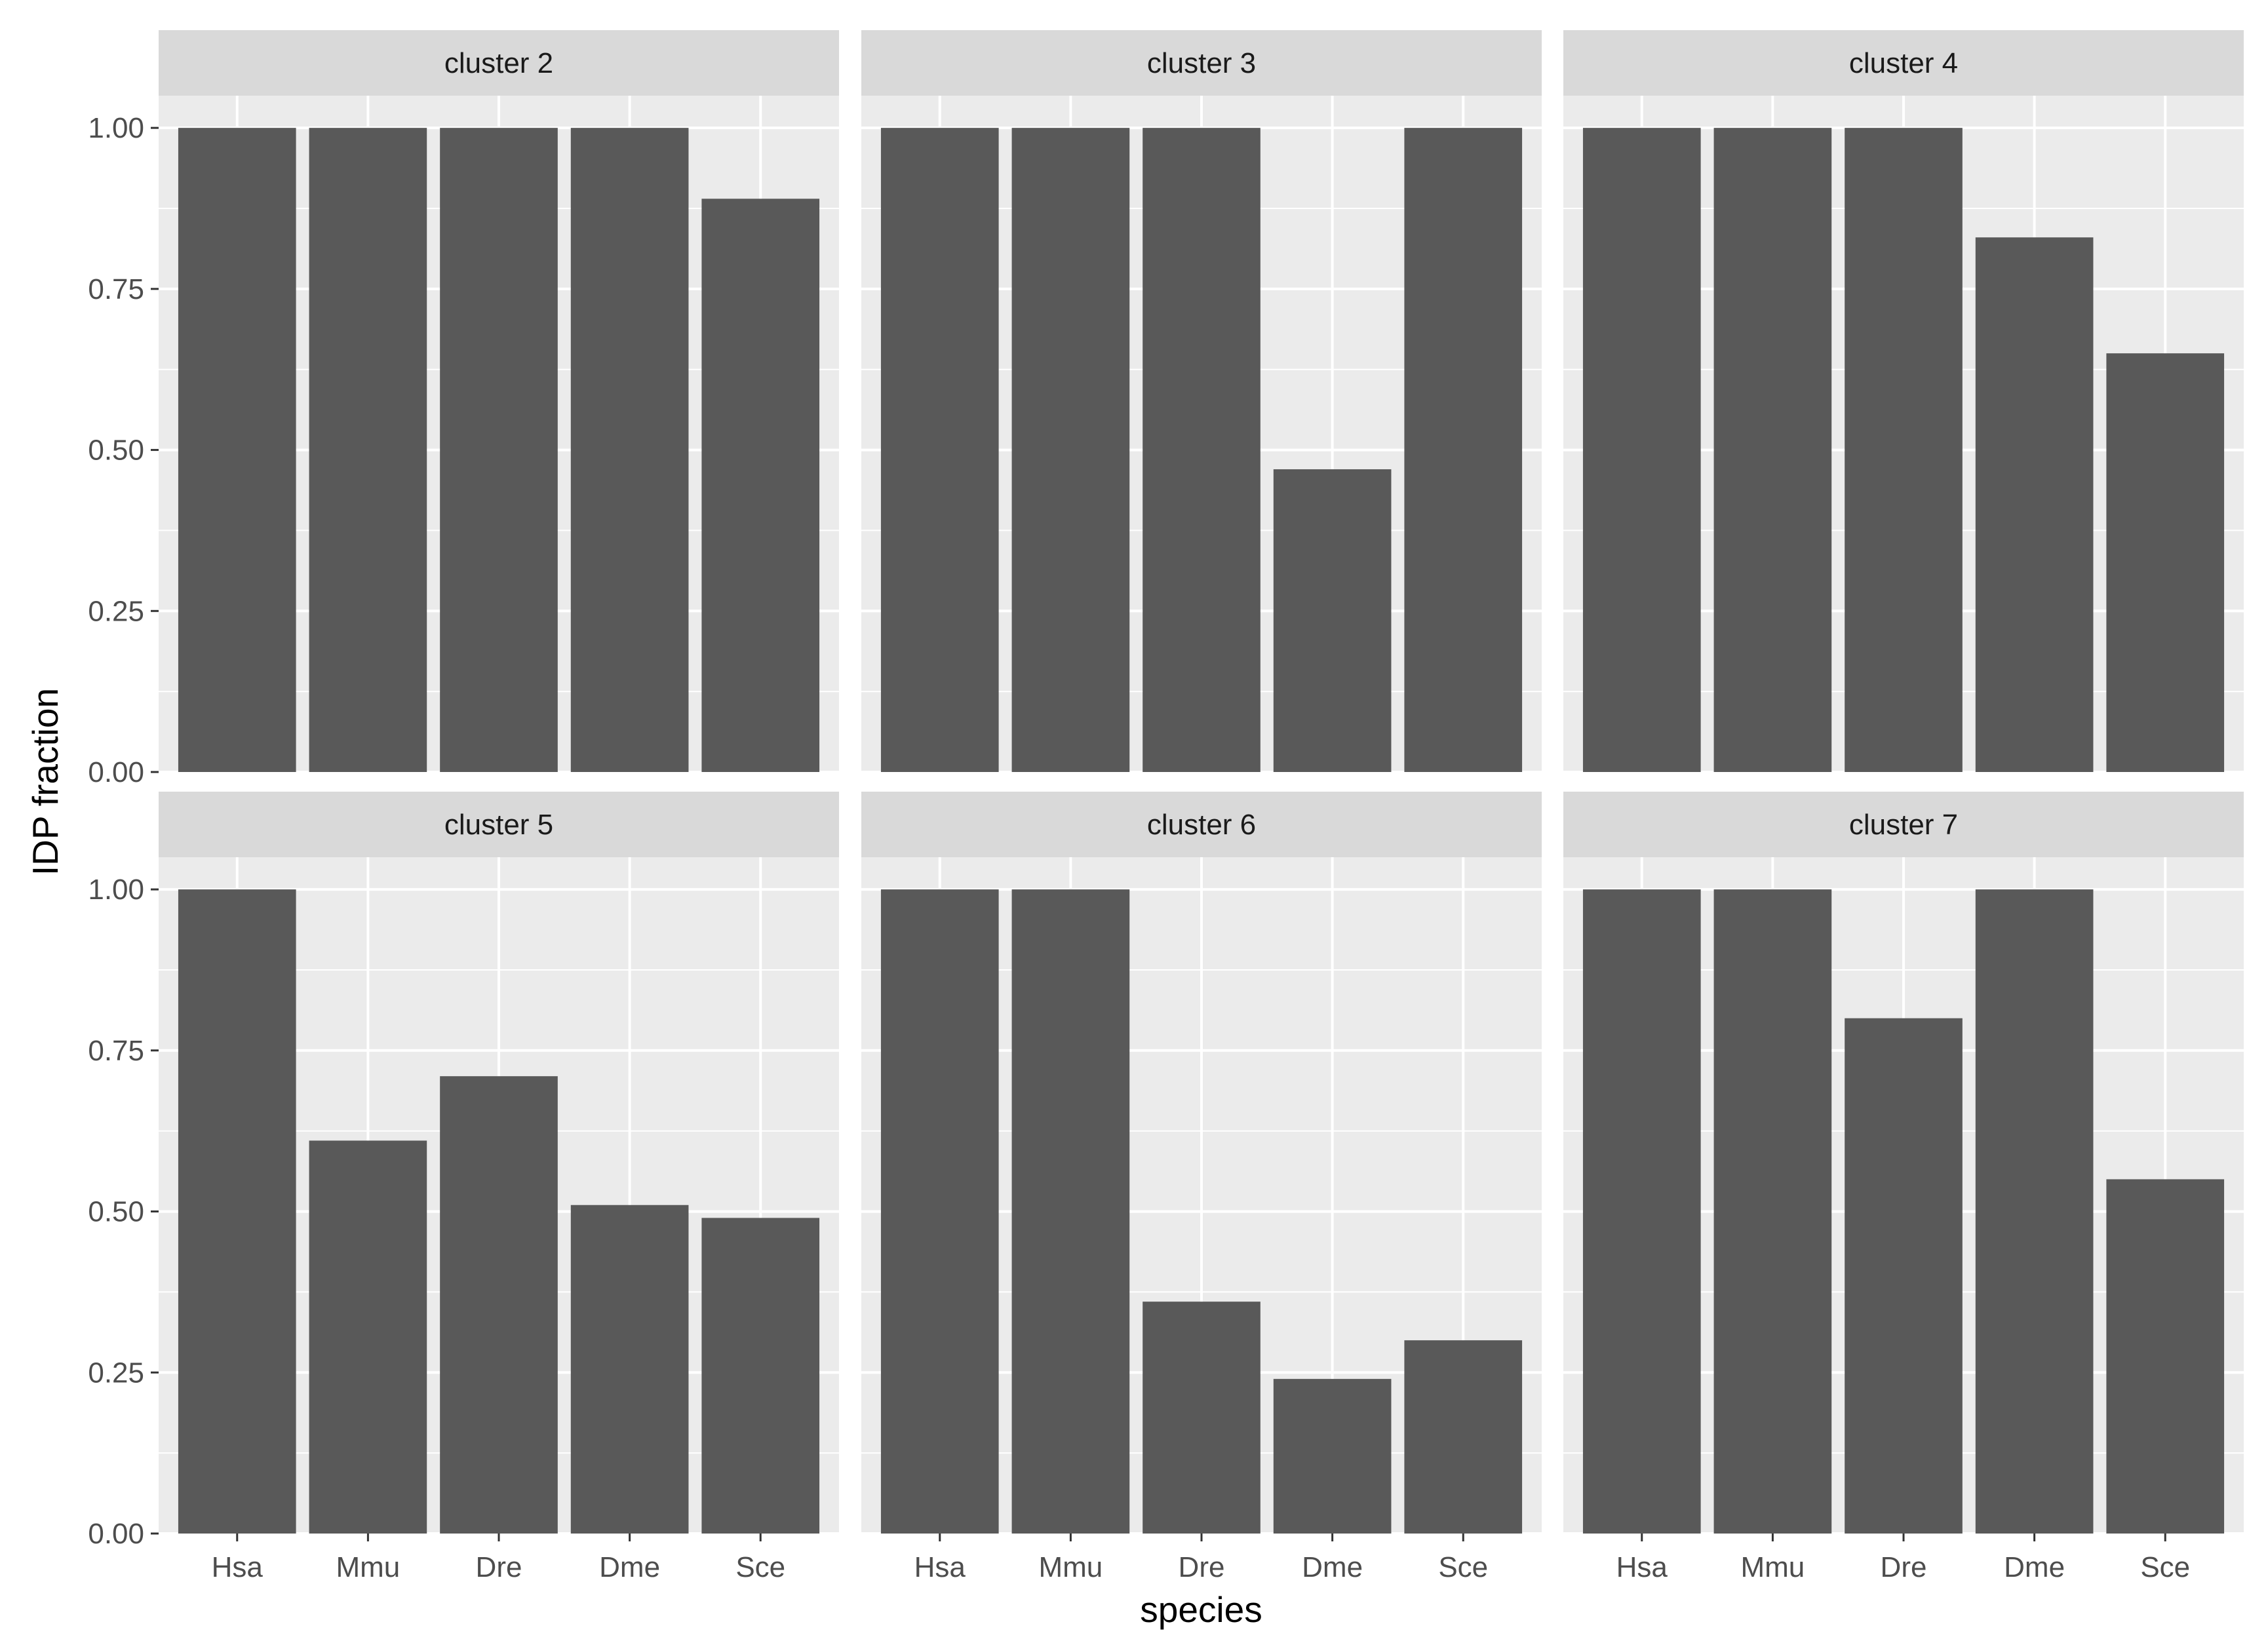  Describe the element at coordinates (1463, 1437) in the screenshot. I see `bar-cluster-6-sce` at that location.